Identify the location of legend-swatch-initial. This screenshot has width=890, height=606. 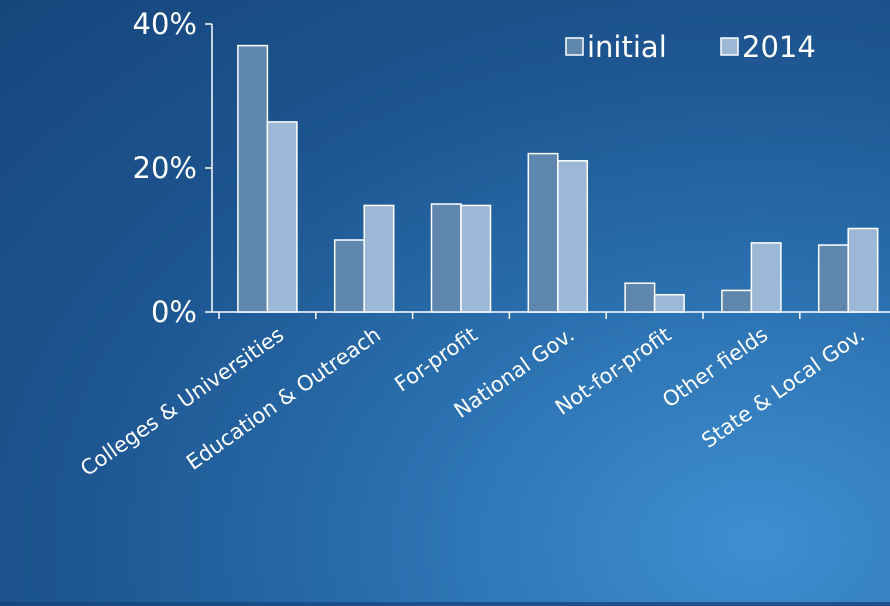
(574, 46).